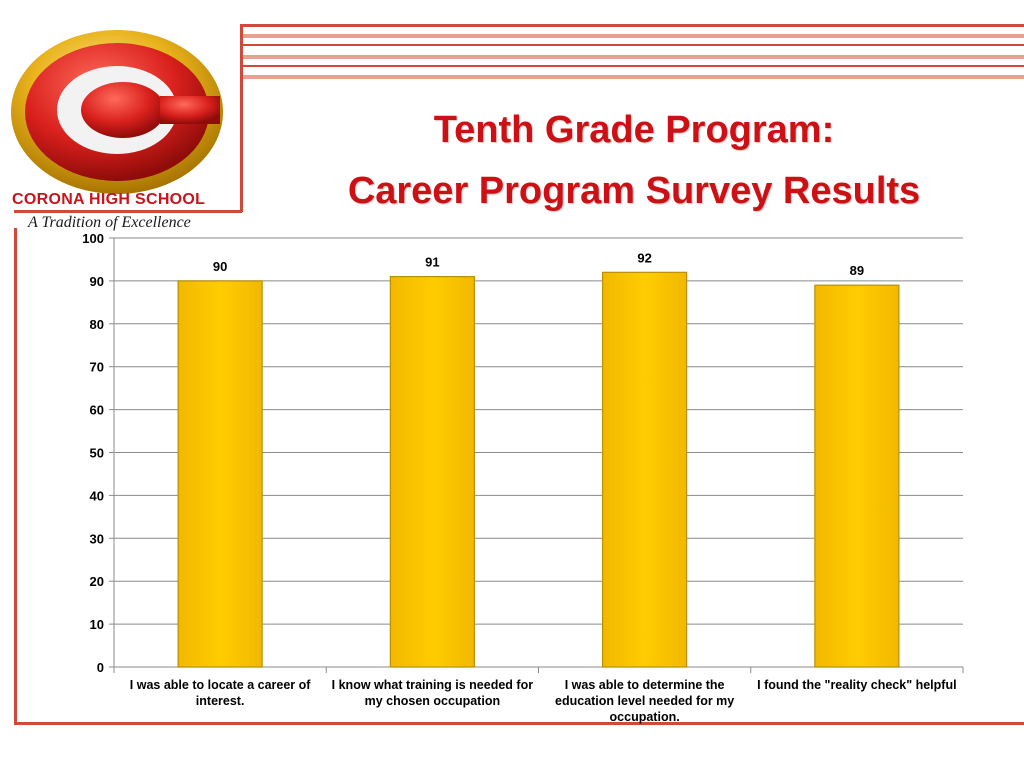 This screenshot has width=1024, height=773. What do you see at coordinates (190, 110) in the screenshot?
I see `logo-c-gap` at bounding box center [190, 110].